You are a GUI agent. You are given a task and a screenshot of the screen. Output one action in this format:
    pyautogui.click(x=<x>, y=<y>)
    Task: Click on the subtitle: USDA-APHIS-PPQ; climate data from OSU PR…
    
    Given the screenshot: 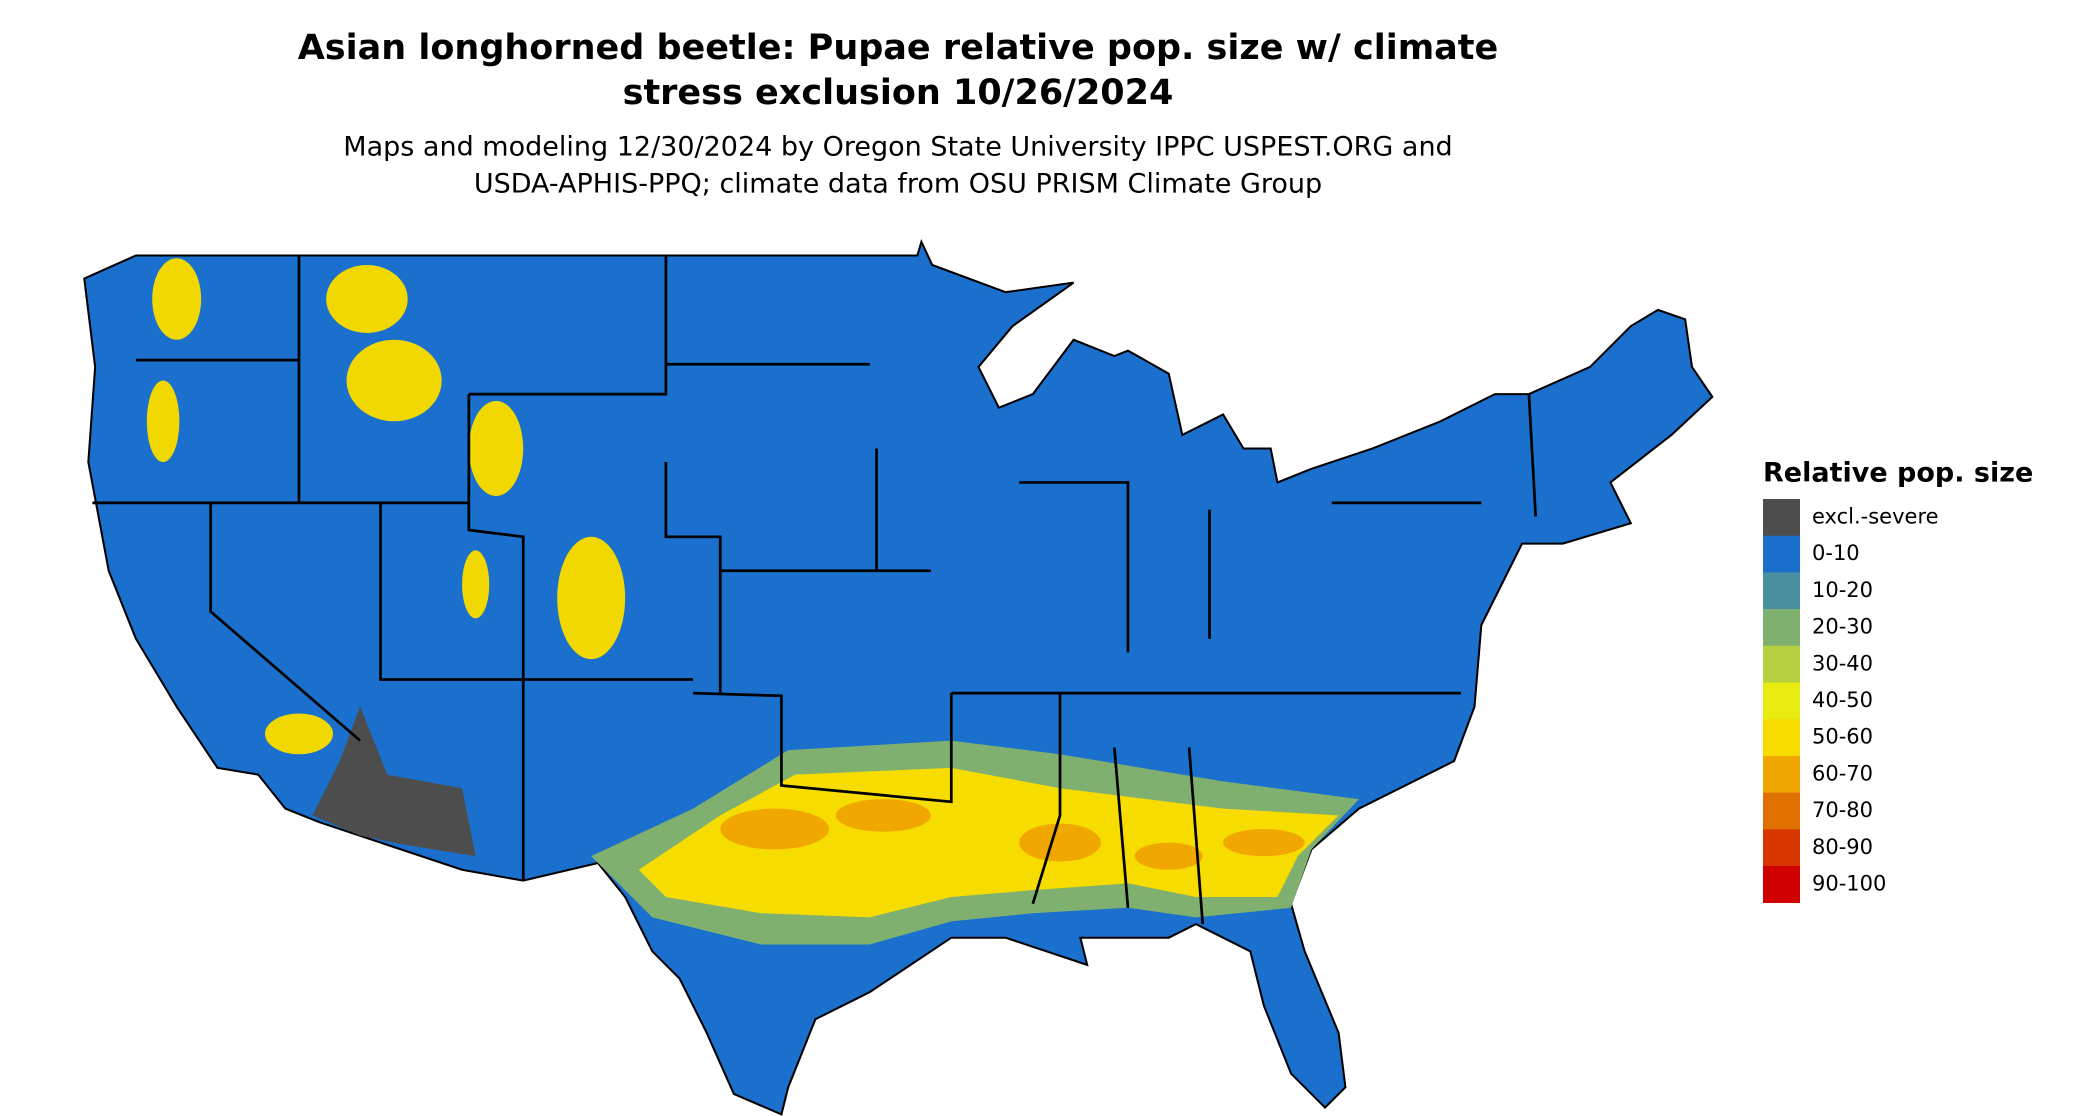 What is the action you would take?
    pyautogui.click(x=898, y=184)
    